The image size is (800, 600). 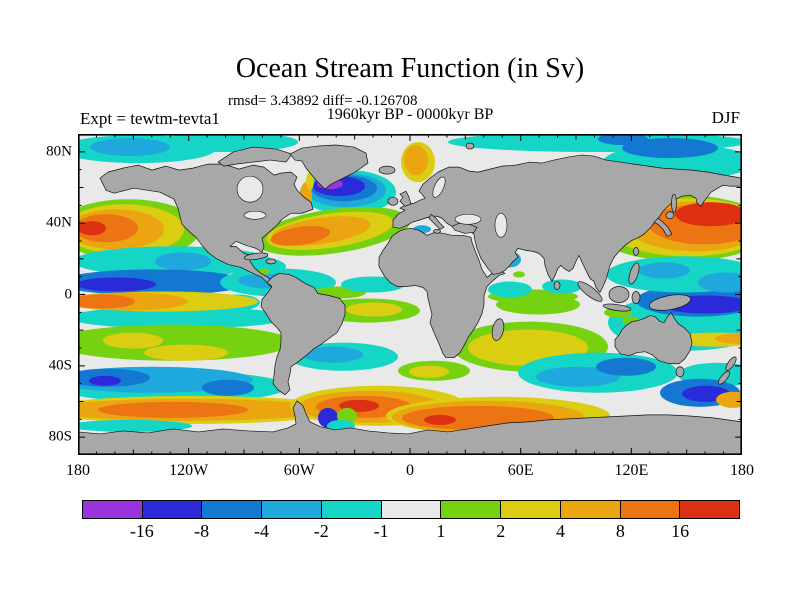 I want to click on sumatra, so click(x=590, y=291).